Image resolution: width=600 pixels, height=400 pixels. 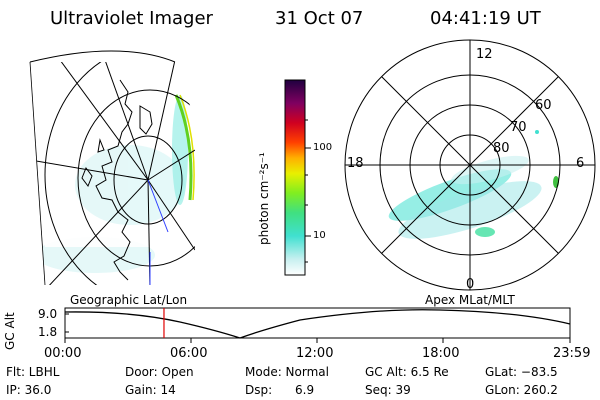 What do you see at coordinates (407, 372) in the screenshot?
I see `info-gc-alt: GC Alt: 6.5 Re` at bounding box center [407, 372].